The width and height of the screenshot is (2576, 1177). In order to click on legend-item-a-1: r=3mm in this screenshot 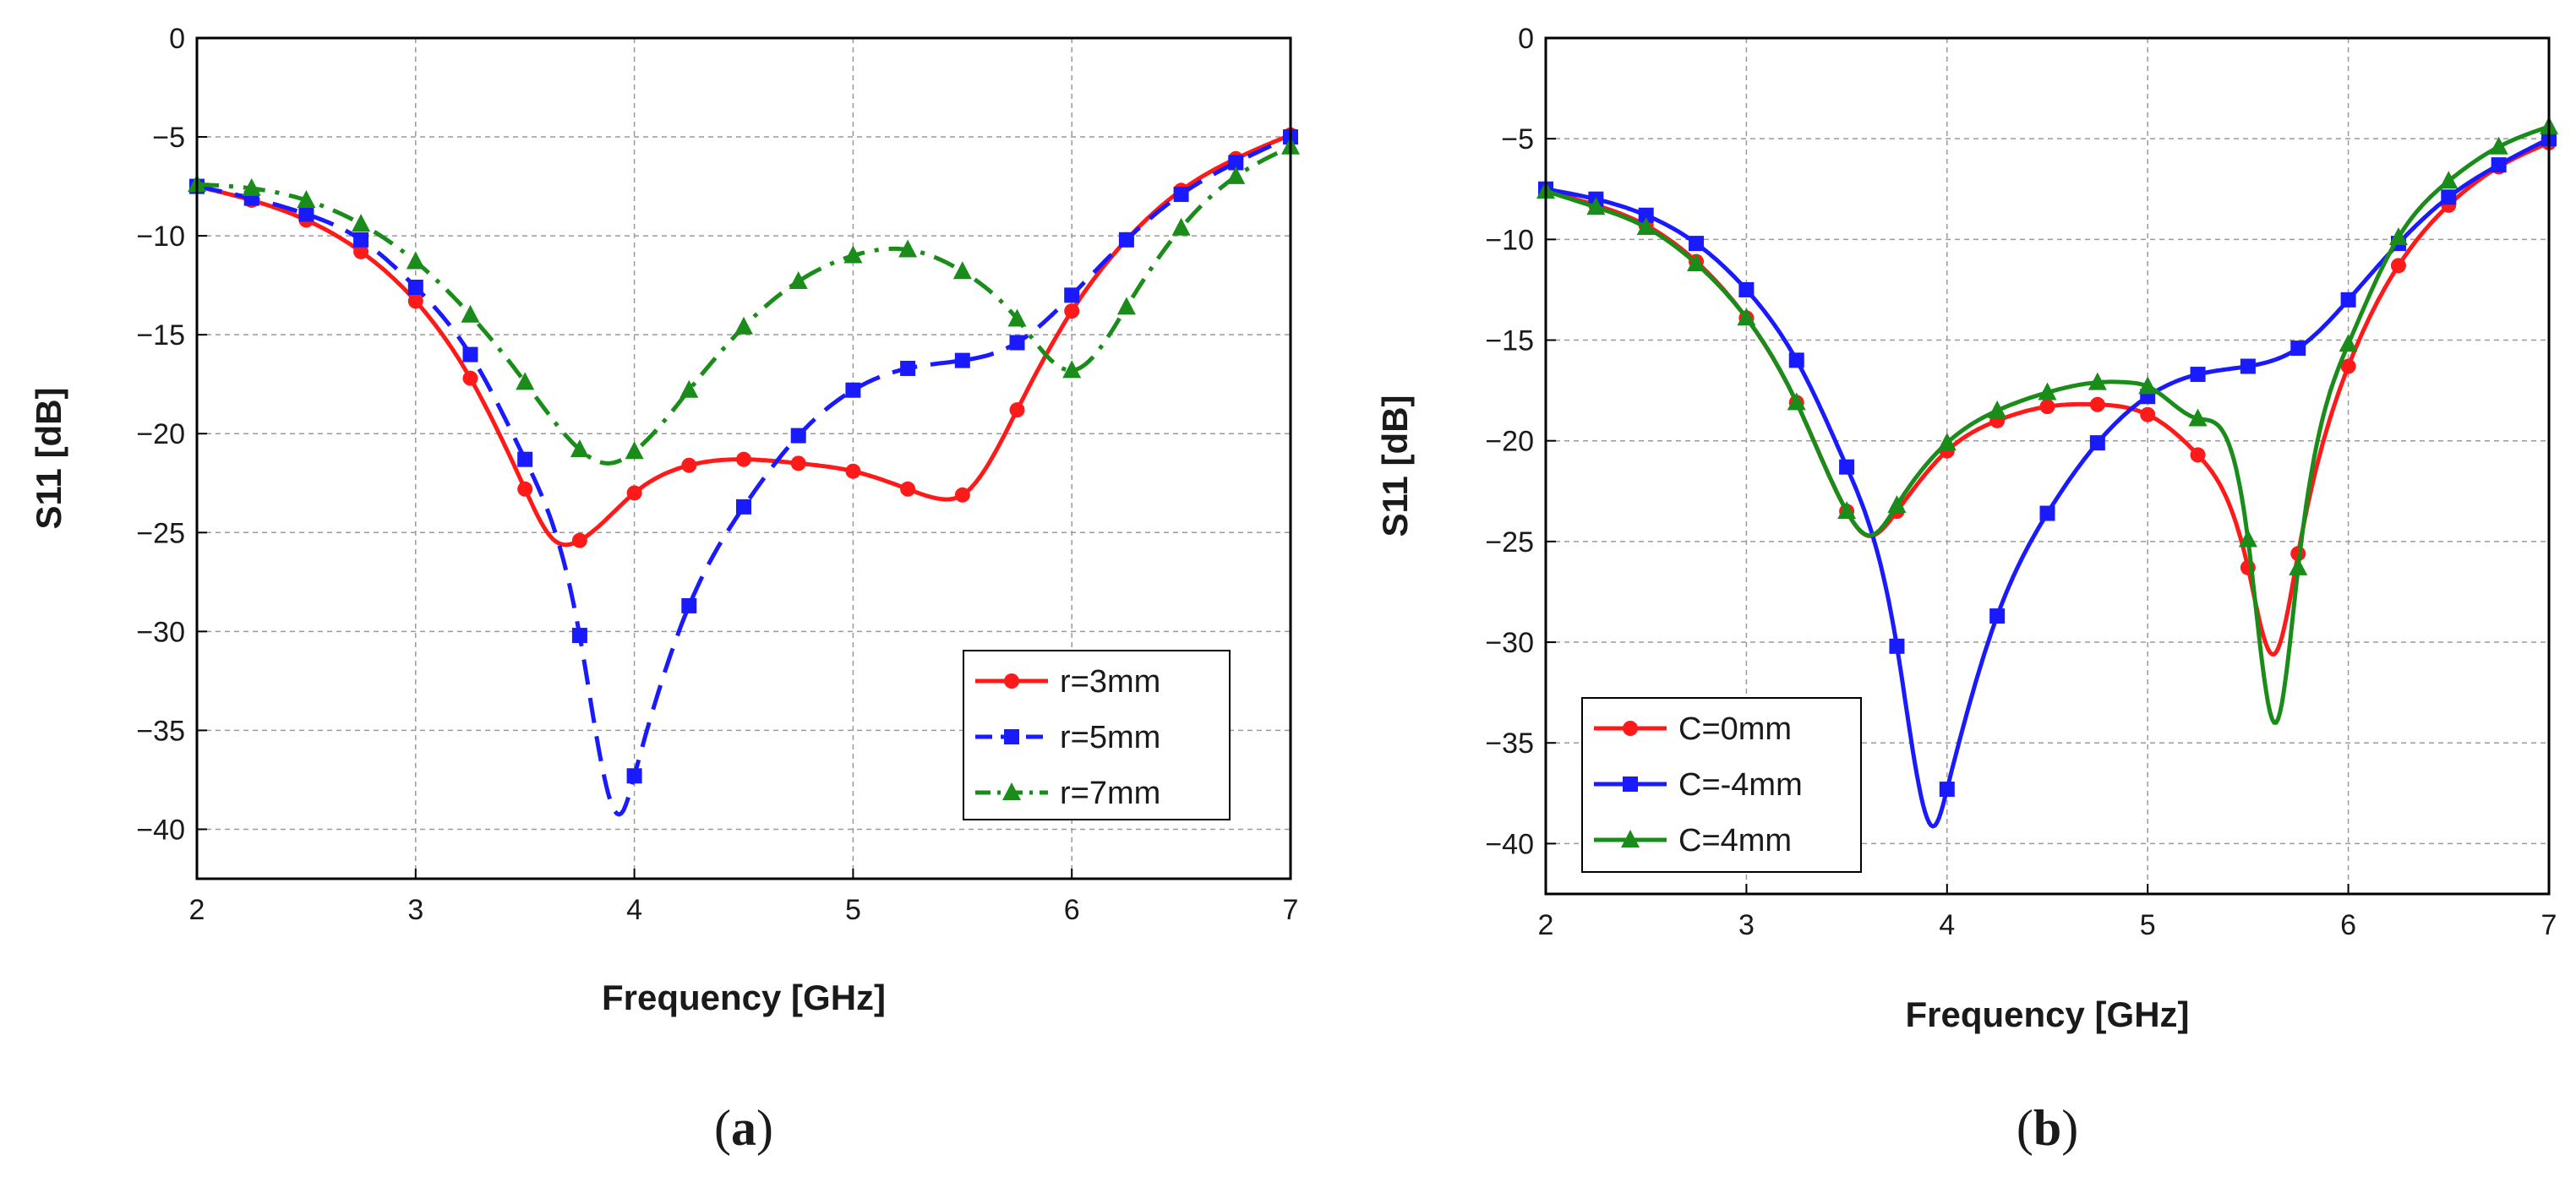, I will do `click(1067, 682)`.